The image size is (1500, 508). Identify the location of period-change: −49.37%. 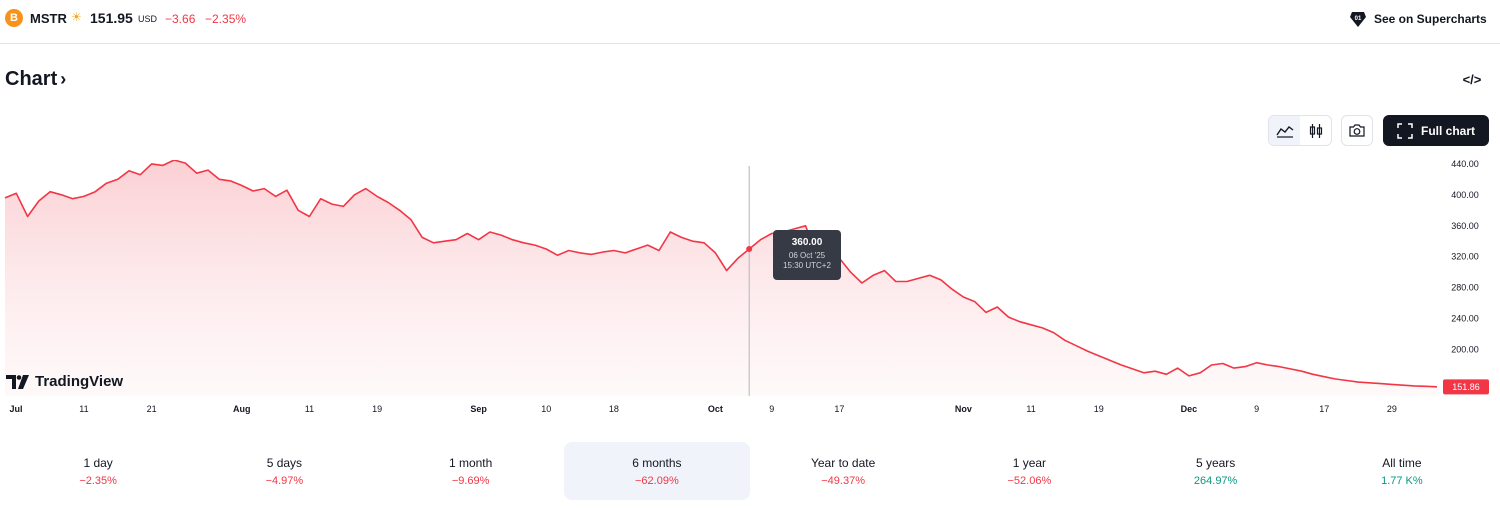
(843, 480).